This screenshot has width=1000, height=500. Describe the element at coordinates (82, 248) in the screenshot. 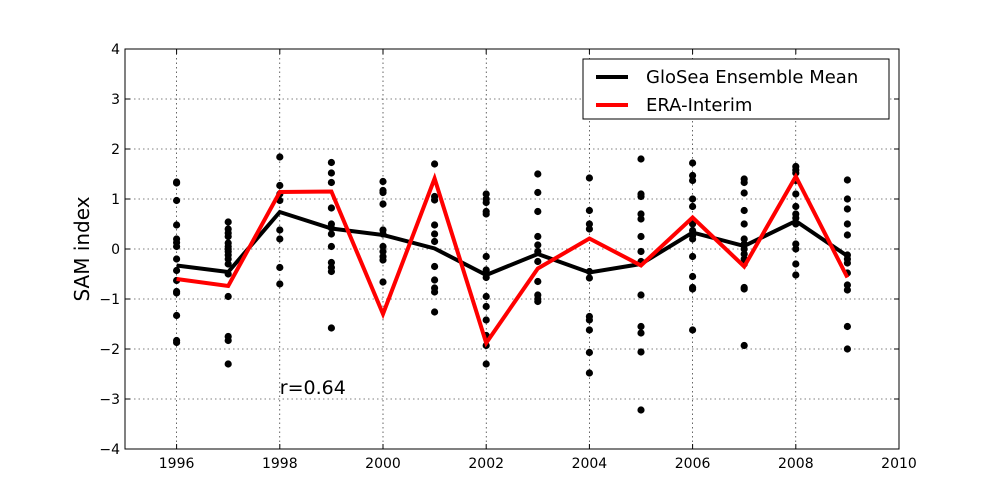

I see `y-axis-label: SAM index` at that location.